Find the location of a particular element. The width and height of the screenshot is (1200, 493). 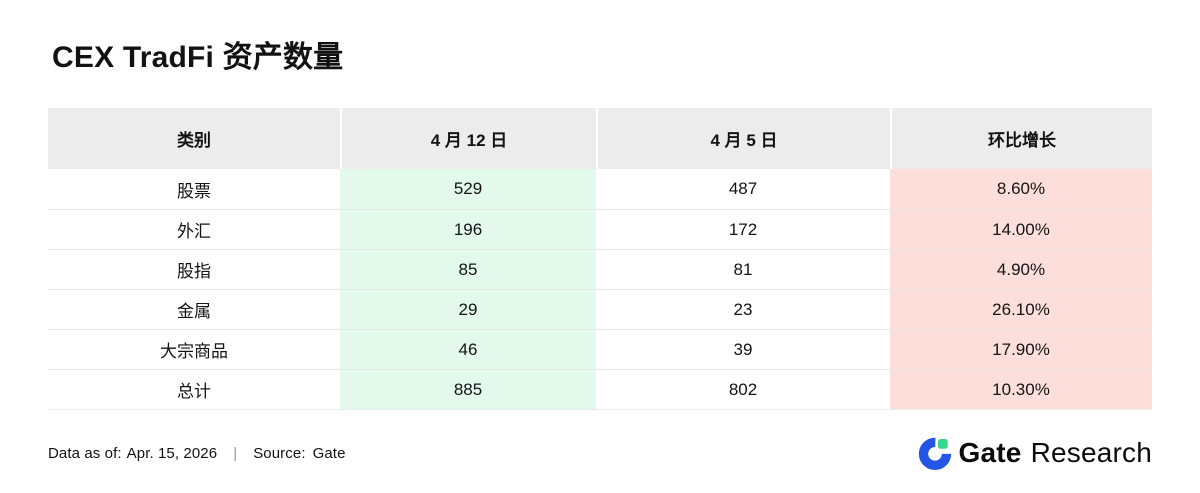

cell-category: 总计 is located at coordinates (194, 389).